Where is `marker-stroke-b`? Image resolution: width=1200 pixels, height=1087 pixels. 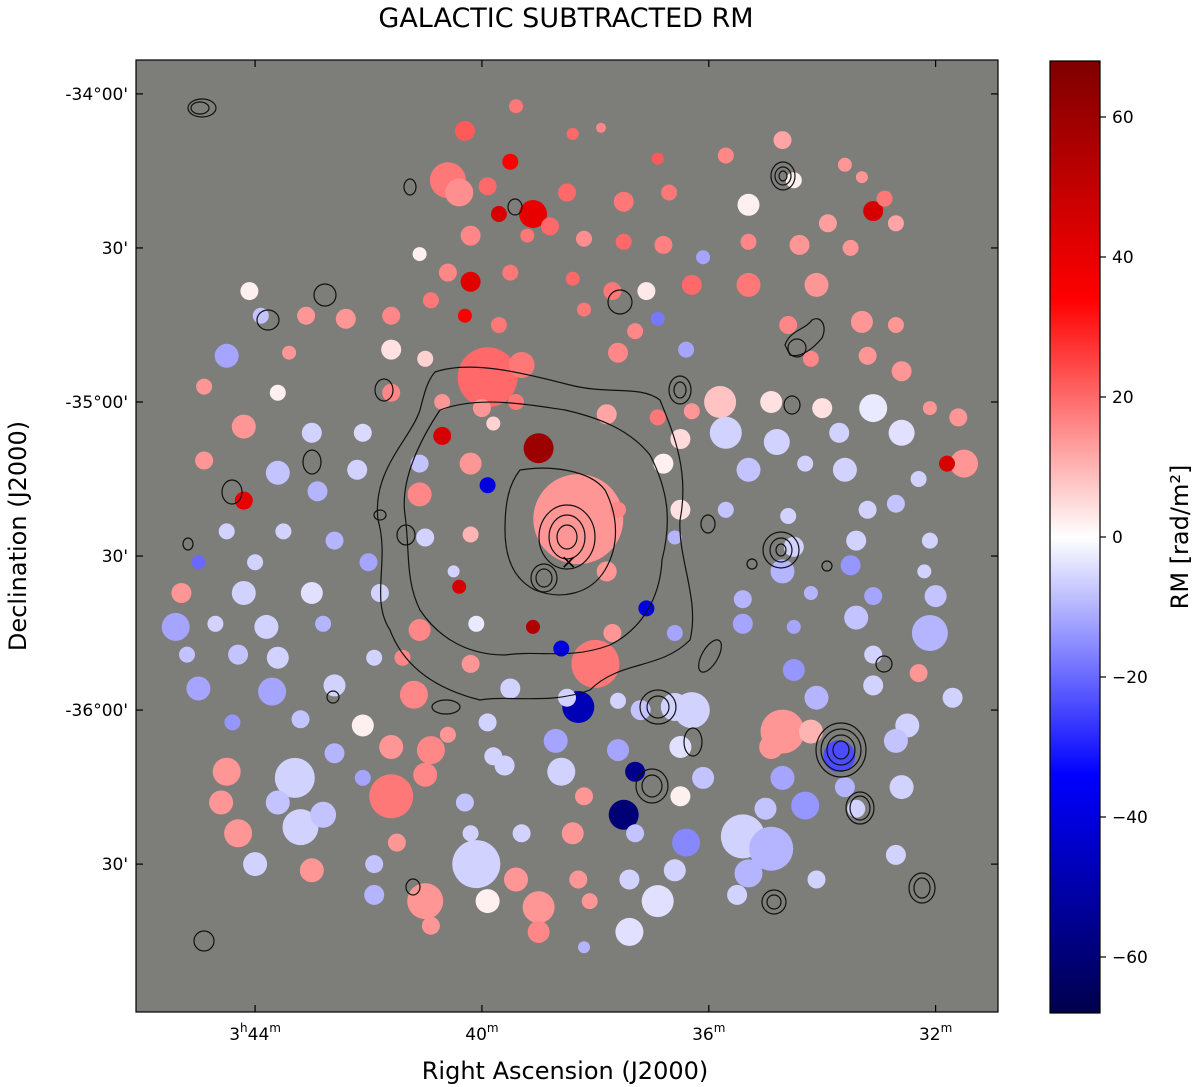
marker-stroke-b is located at coordinates (569, 562).